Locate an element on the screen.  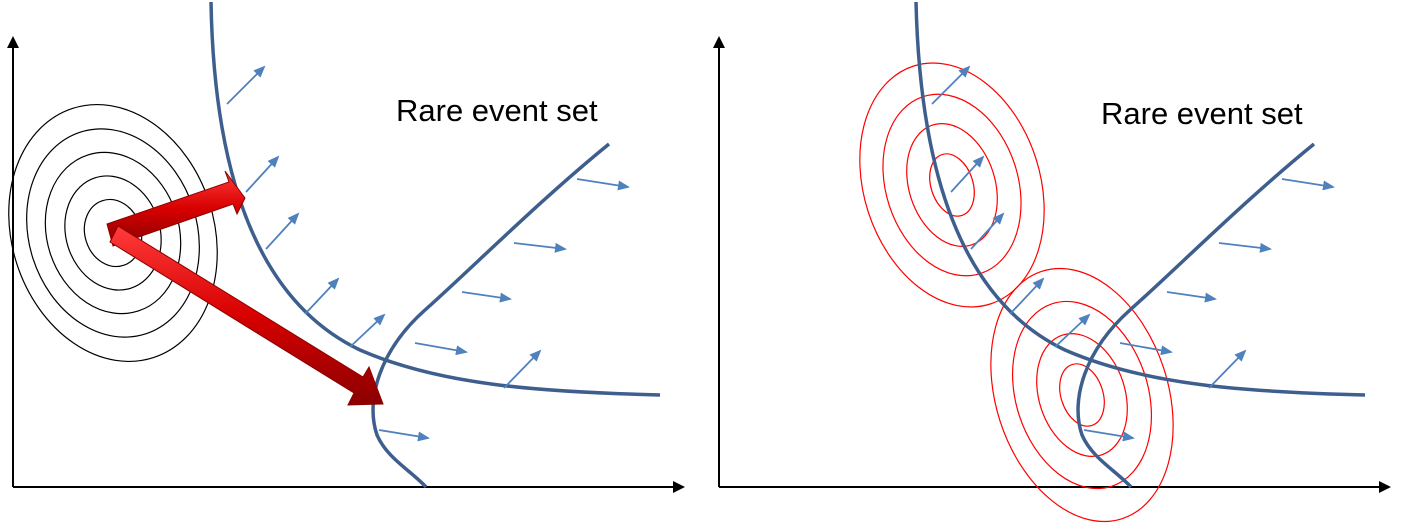
left-rare-event-label: Rare event set is located at coordinates (497, 110).